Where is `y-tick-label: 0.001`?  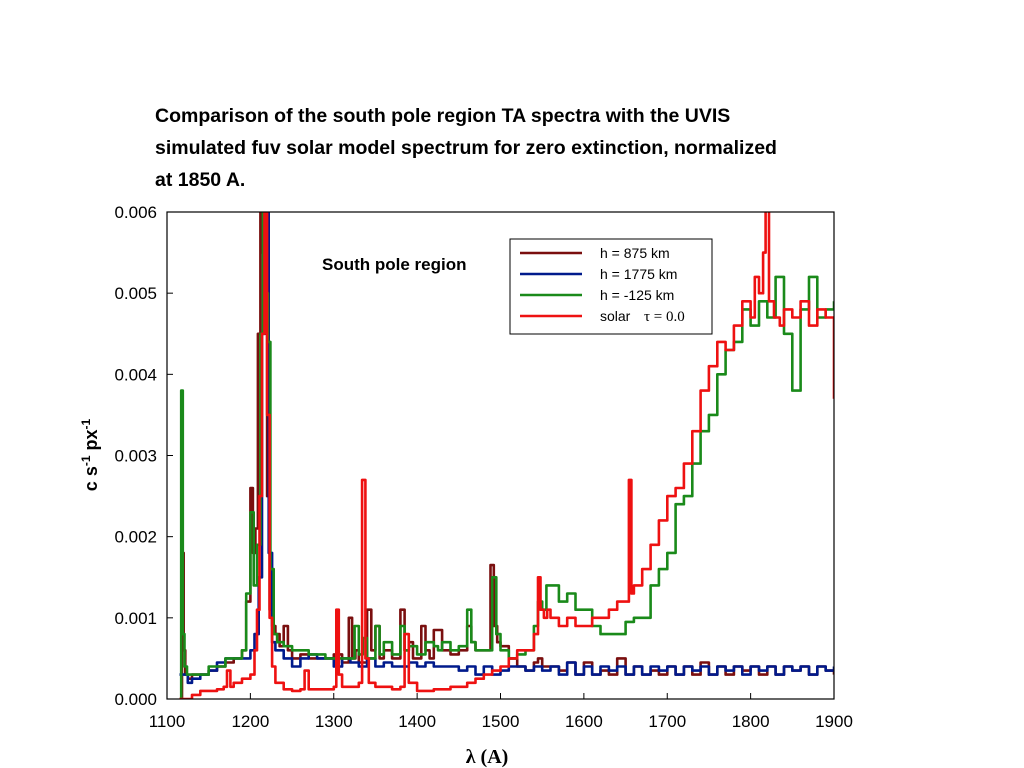
y-tick-label: 0.001 is located at coordinates (135, 618).